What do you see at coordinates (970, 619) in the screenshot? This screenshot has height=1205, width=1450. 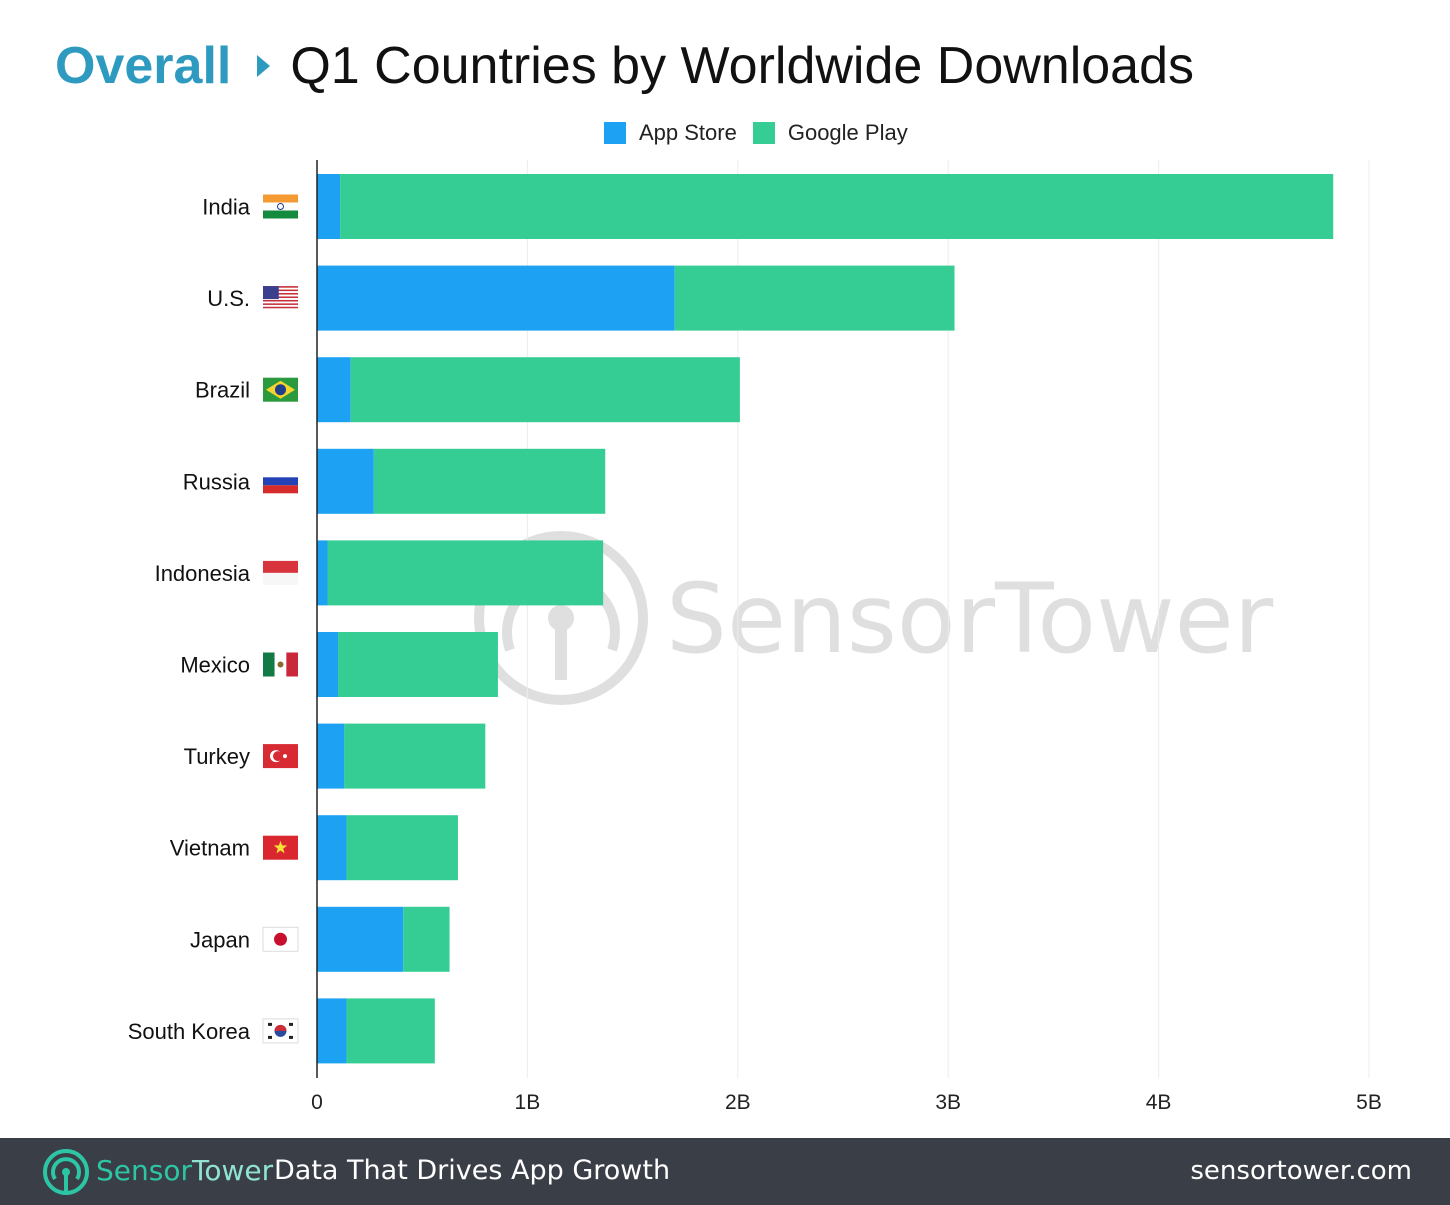 I see `svg-text: SensorTower` at bounding box center [970, 619].